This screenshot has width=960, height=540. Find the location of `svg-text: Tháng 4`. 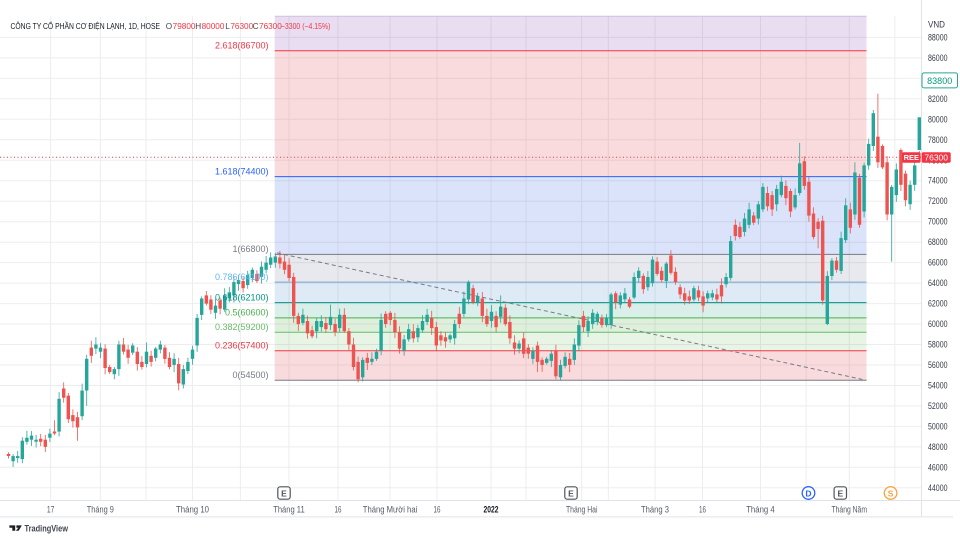

svg-text: Tháng 4 is located at coordinates (760, 509).